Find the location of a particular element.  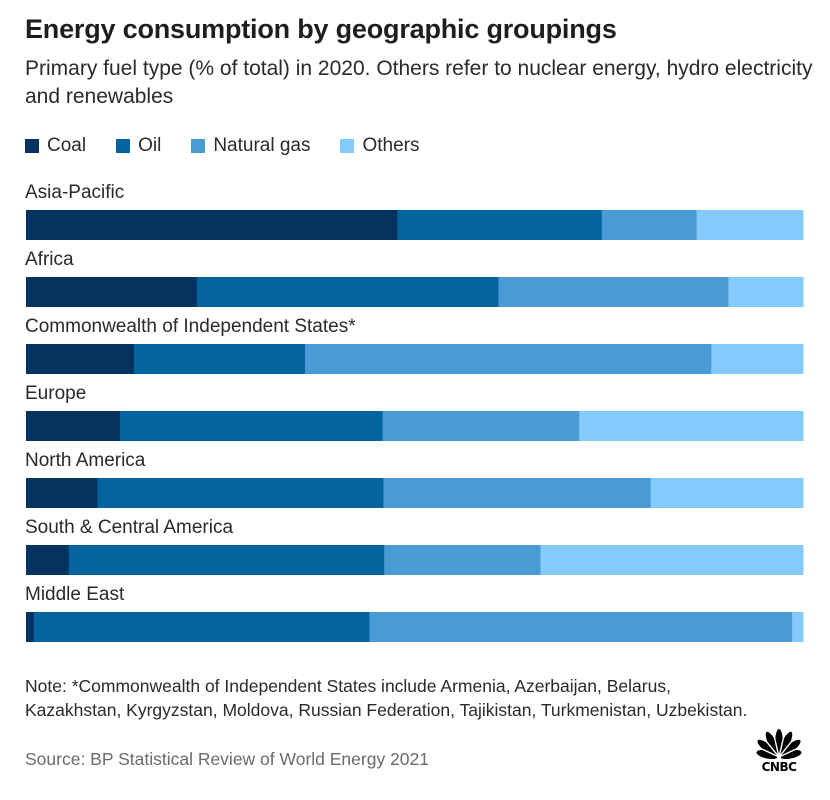

legend-item-others: Others is located at coordinates (380, 146).